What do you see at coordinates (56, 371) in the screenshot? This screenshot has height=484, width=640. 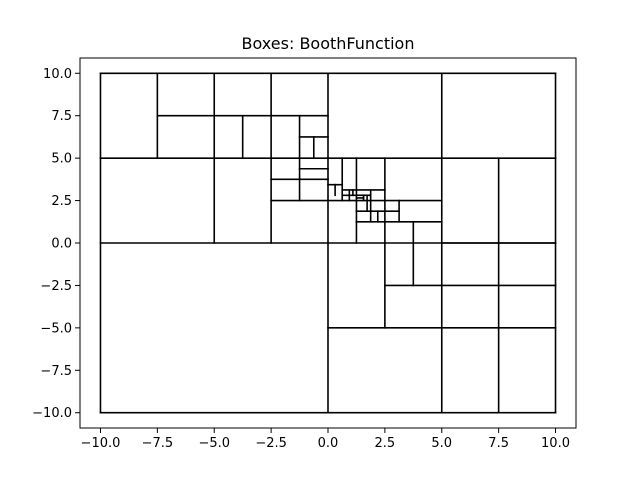 I see `y-tick-label: −7.5` at bounding box center [56, 371].